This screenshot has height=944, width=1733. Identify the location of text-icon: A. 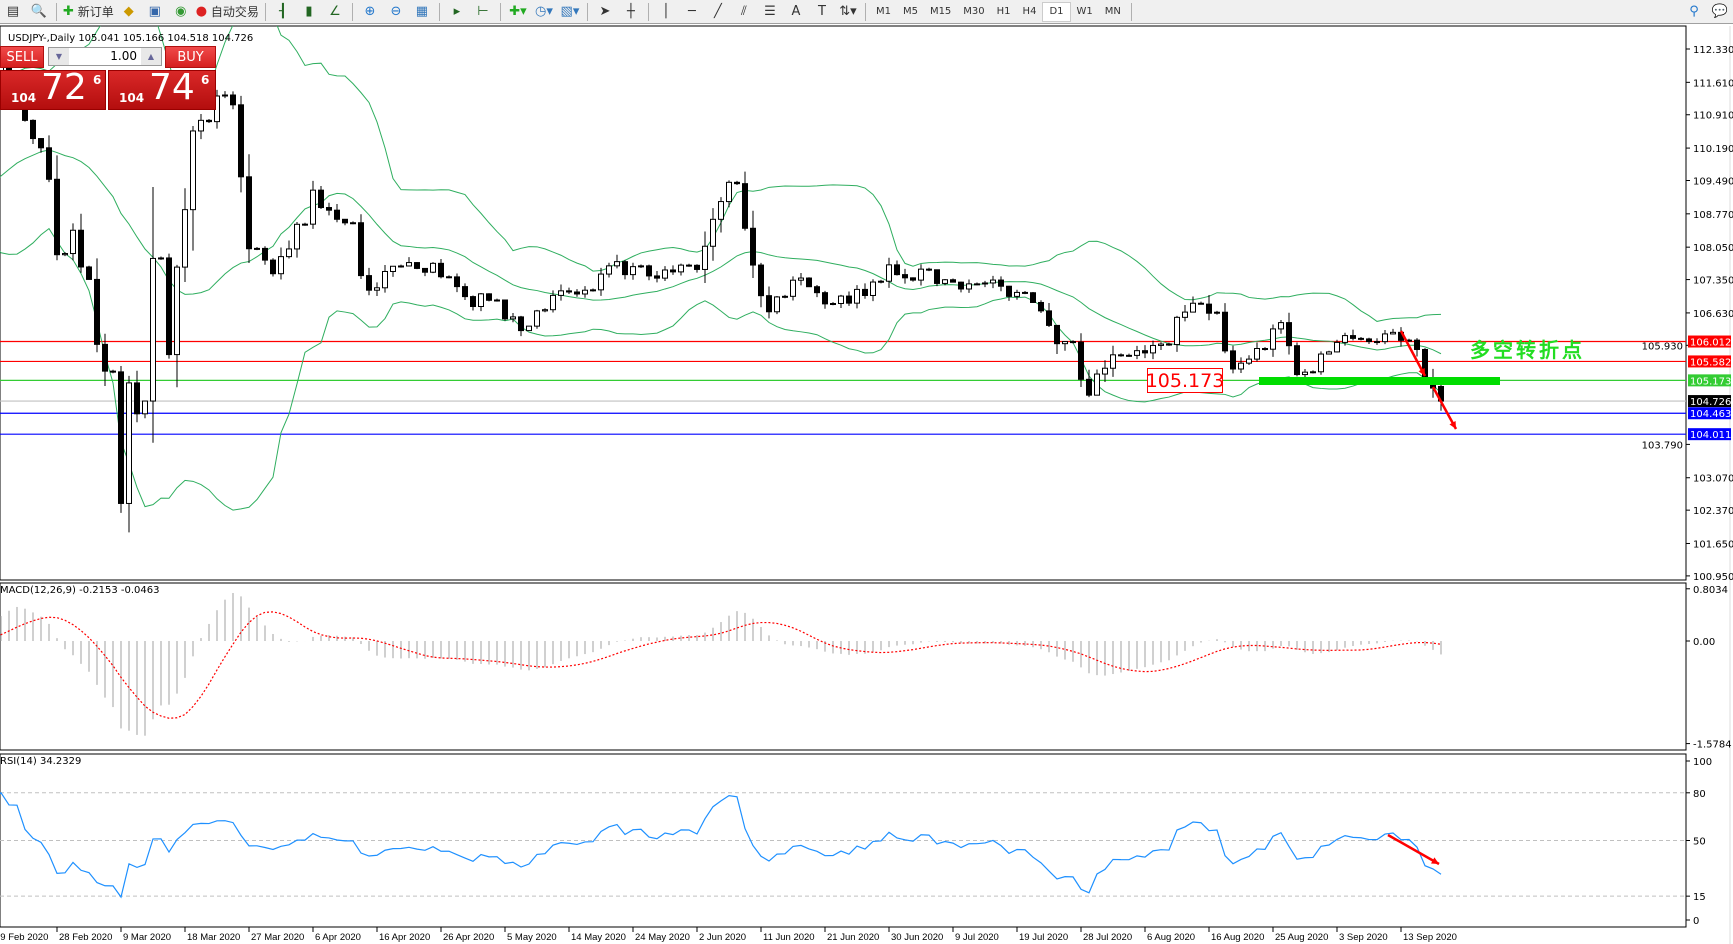
(796, 11).